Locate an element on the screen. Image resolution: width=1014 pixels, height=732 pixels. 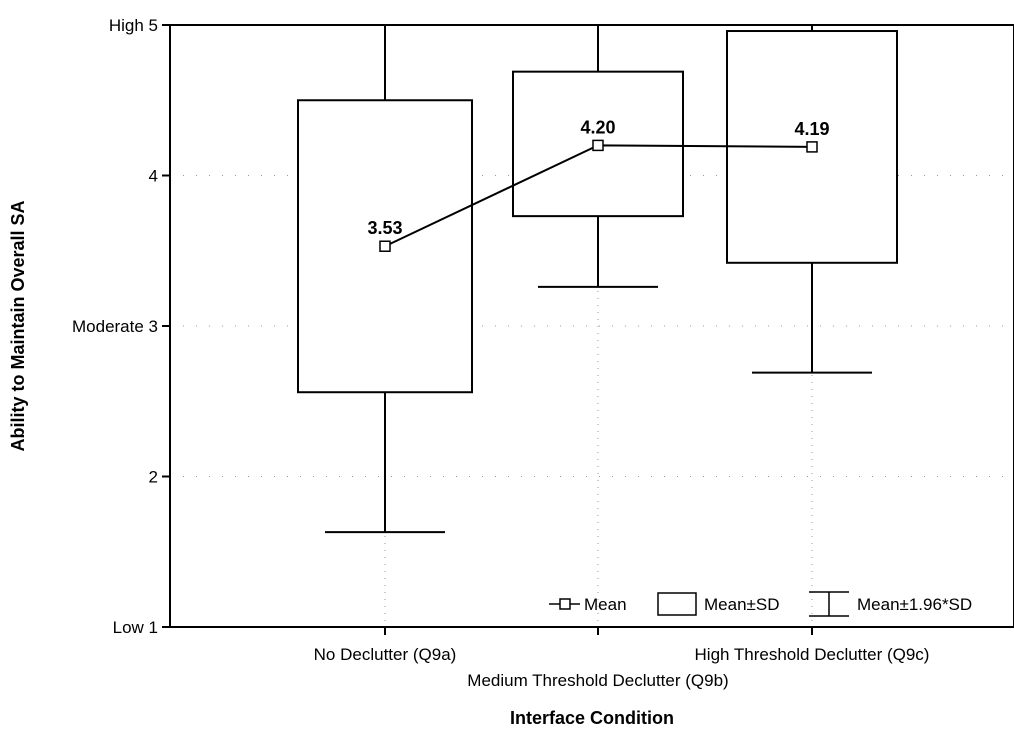
x-axis-title: Interface Condition is located at coordinates (592, 718).